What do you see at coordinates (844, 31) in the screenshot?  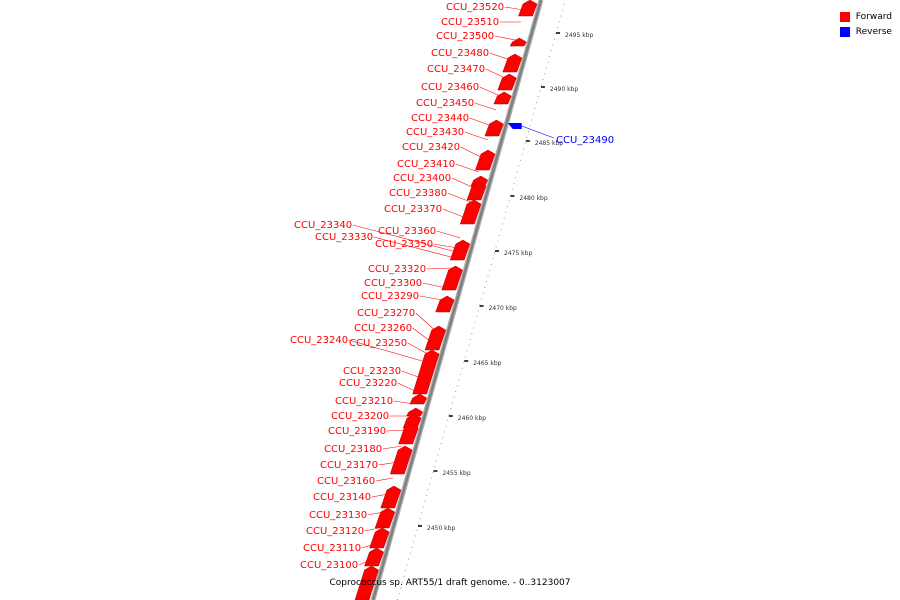 I see `reverse-swatch` at bounding box center [844, 31].